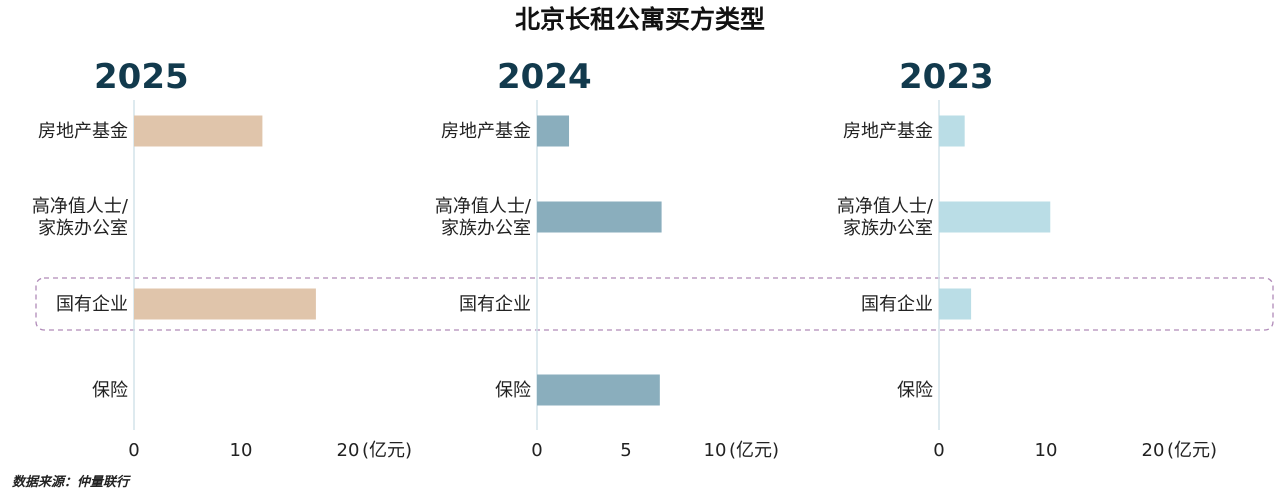  I want to click on panel-year-2025: 2025, so click(141, 77).